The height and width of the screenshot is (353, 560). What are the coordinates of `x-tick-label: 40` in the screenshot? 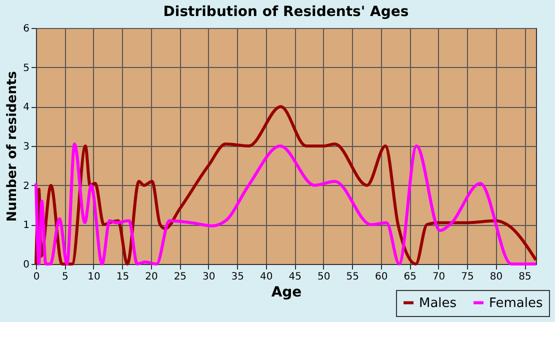 It's located at (266, 277).